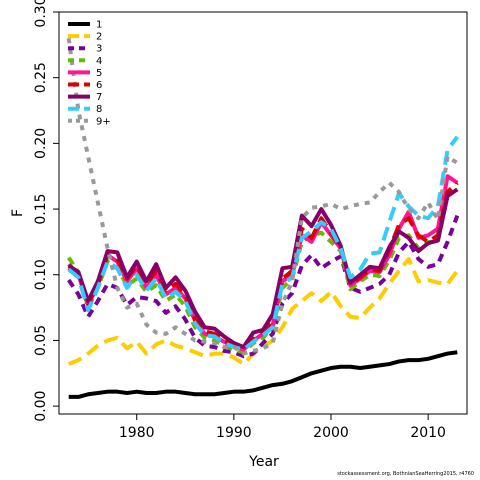 This screenshot has height=480, width=480. I want to click on y-tick-label: 0.20, so click(41, 143).